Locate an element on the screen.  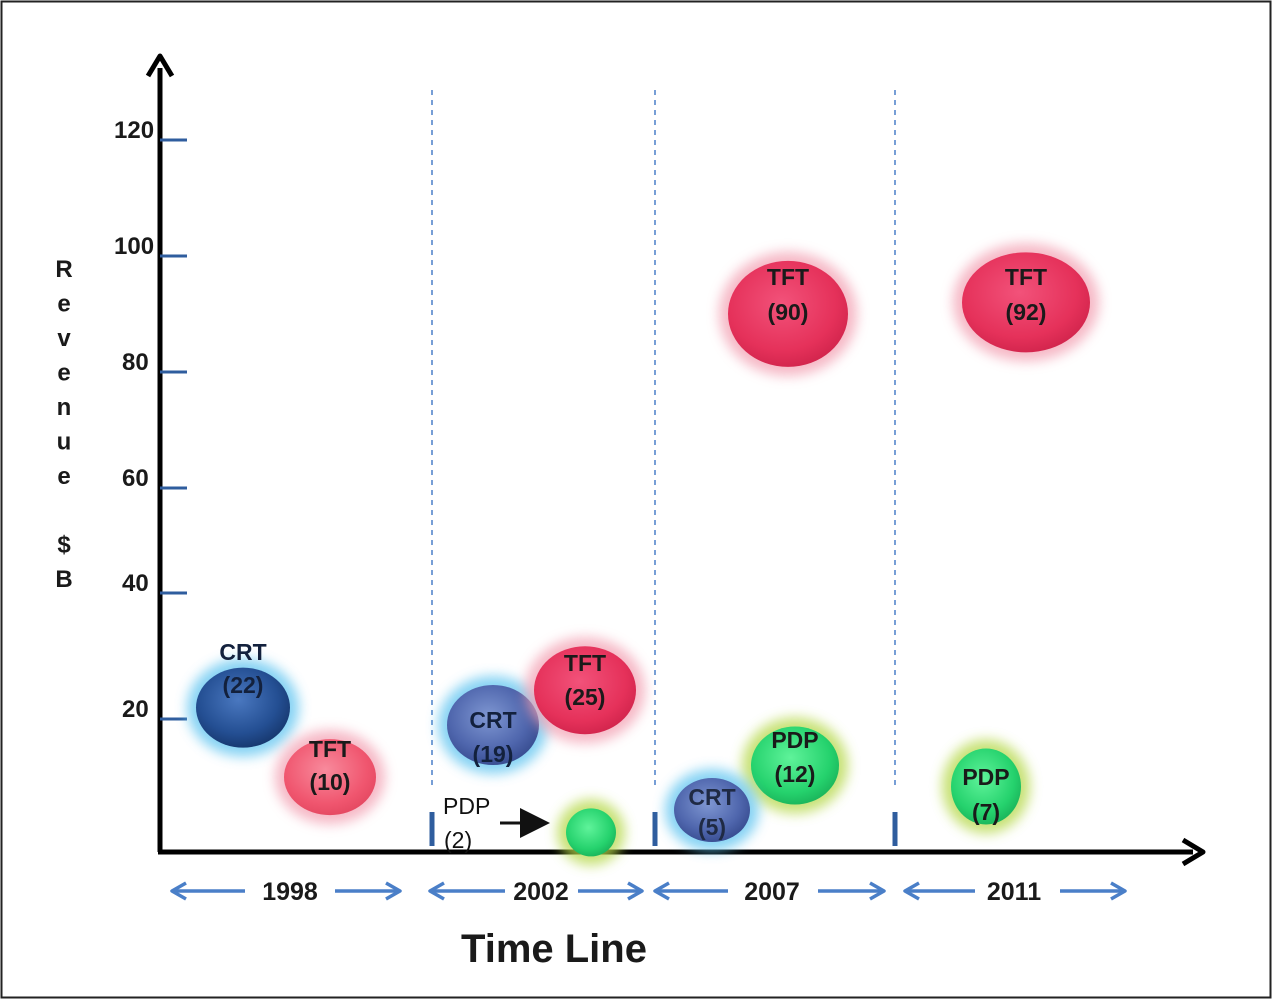
period-2011: 2011 is located at coordinates (1015, 892).